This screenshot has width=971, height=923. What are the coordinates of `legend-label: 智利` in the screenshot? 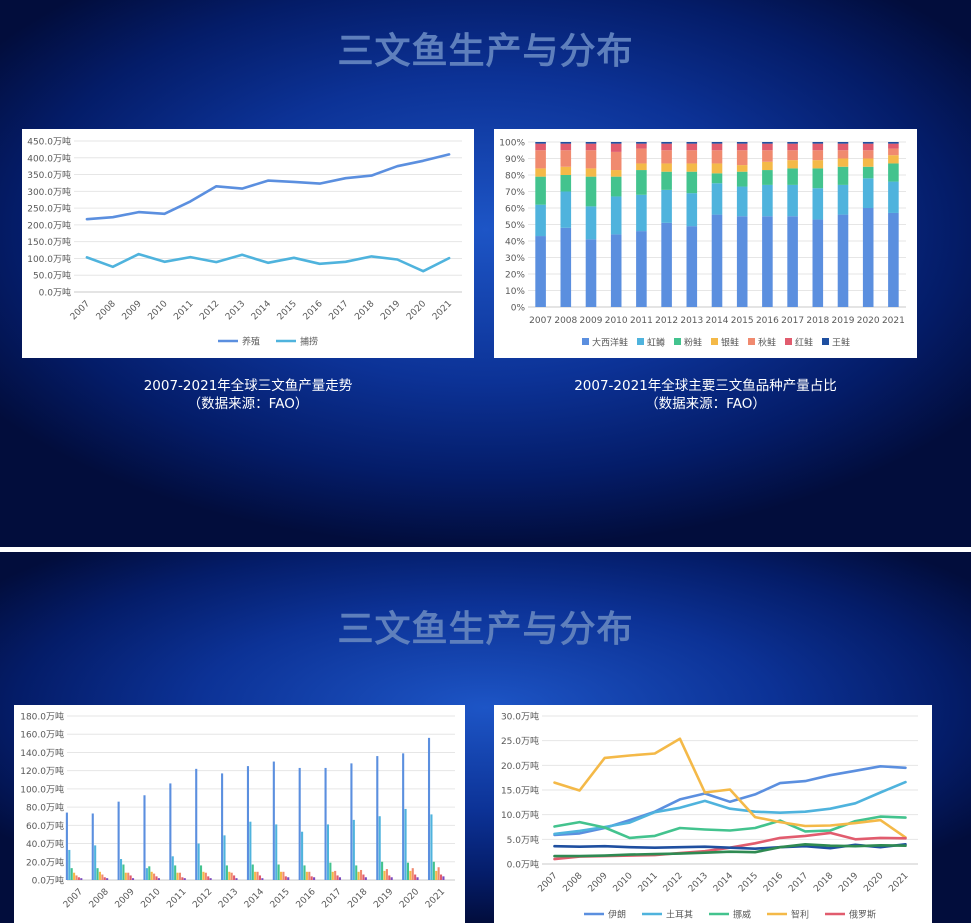 It's located at (800, 915).